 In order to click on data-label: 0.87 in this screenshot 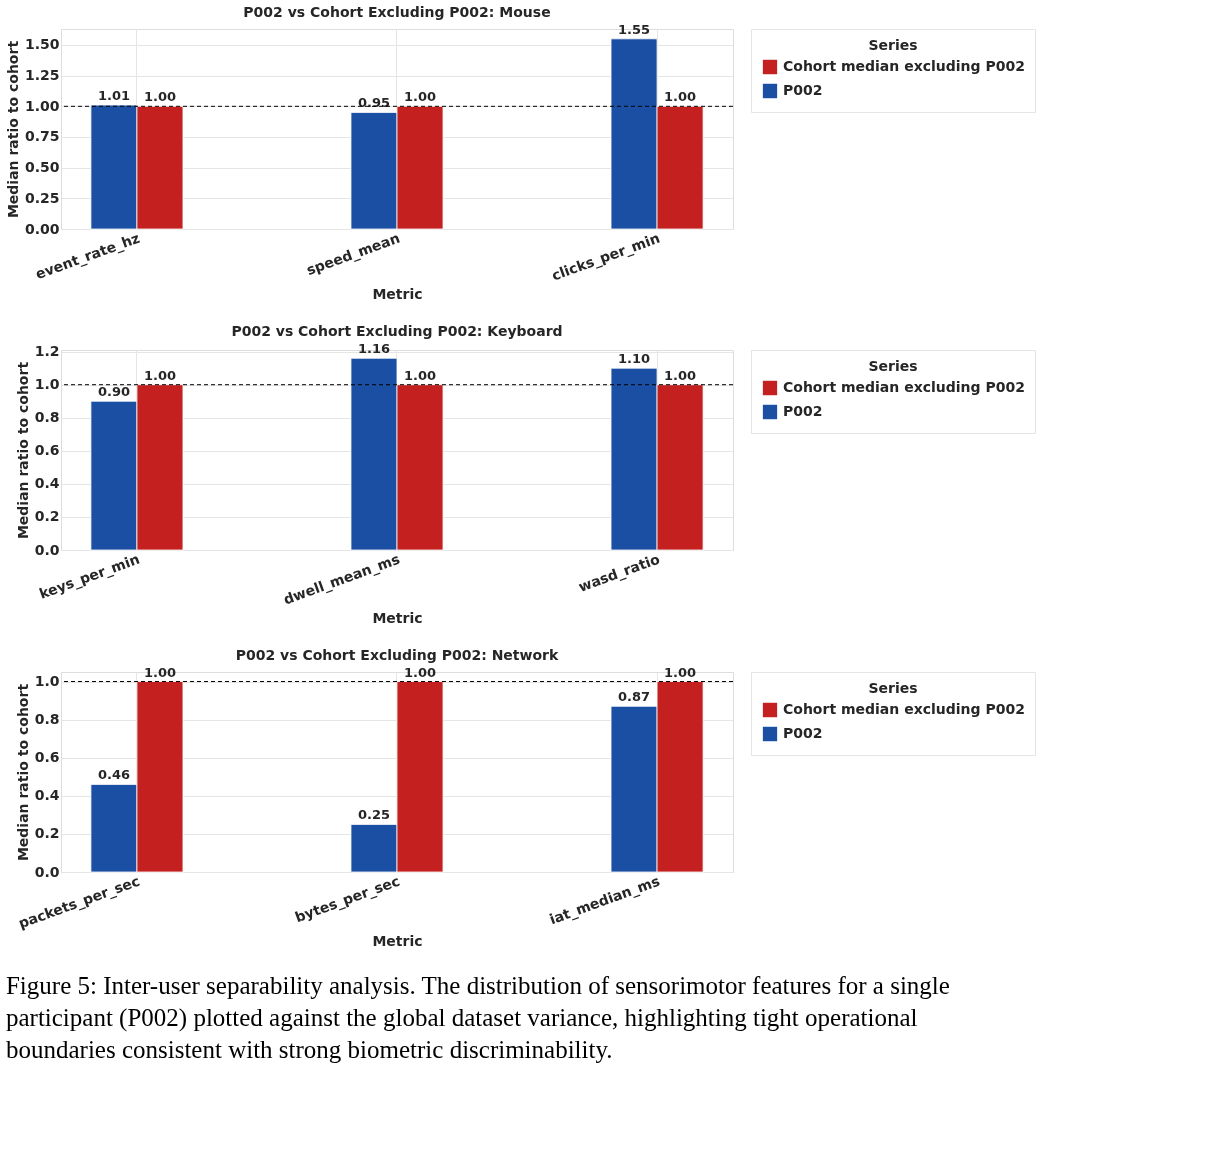, I will do `click(634, 697)`.